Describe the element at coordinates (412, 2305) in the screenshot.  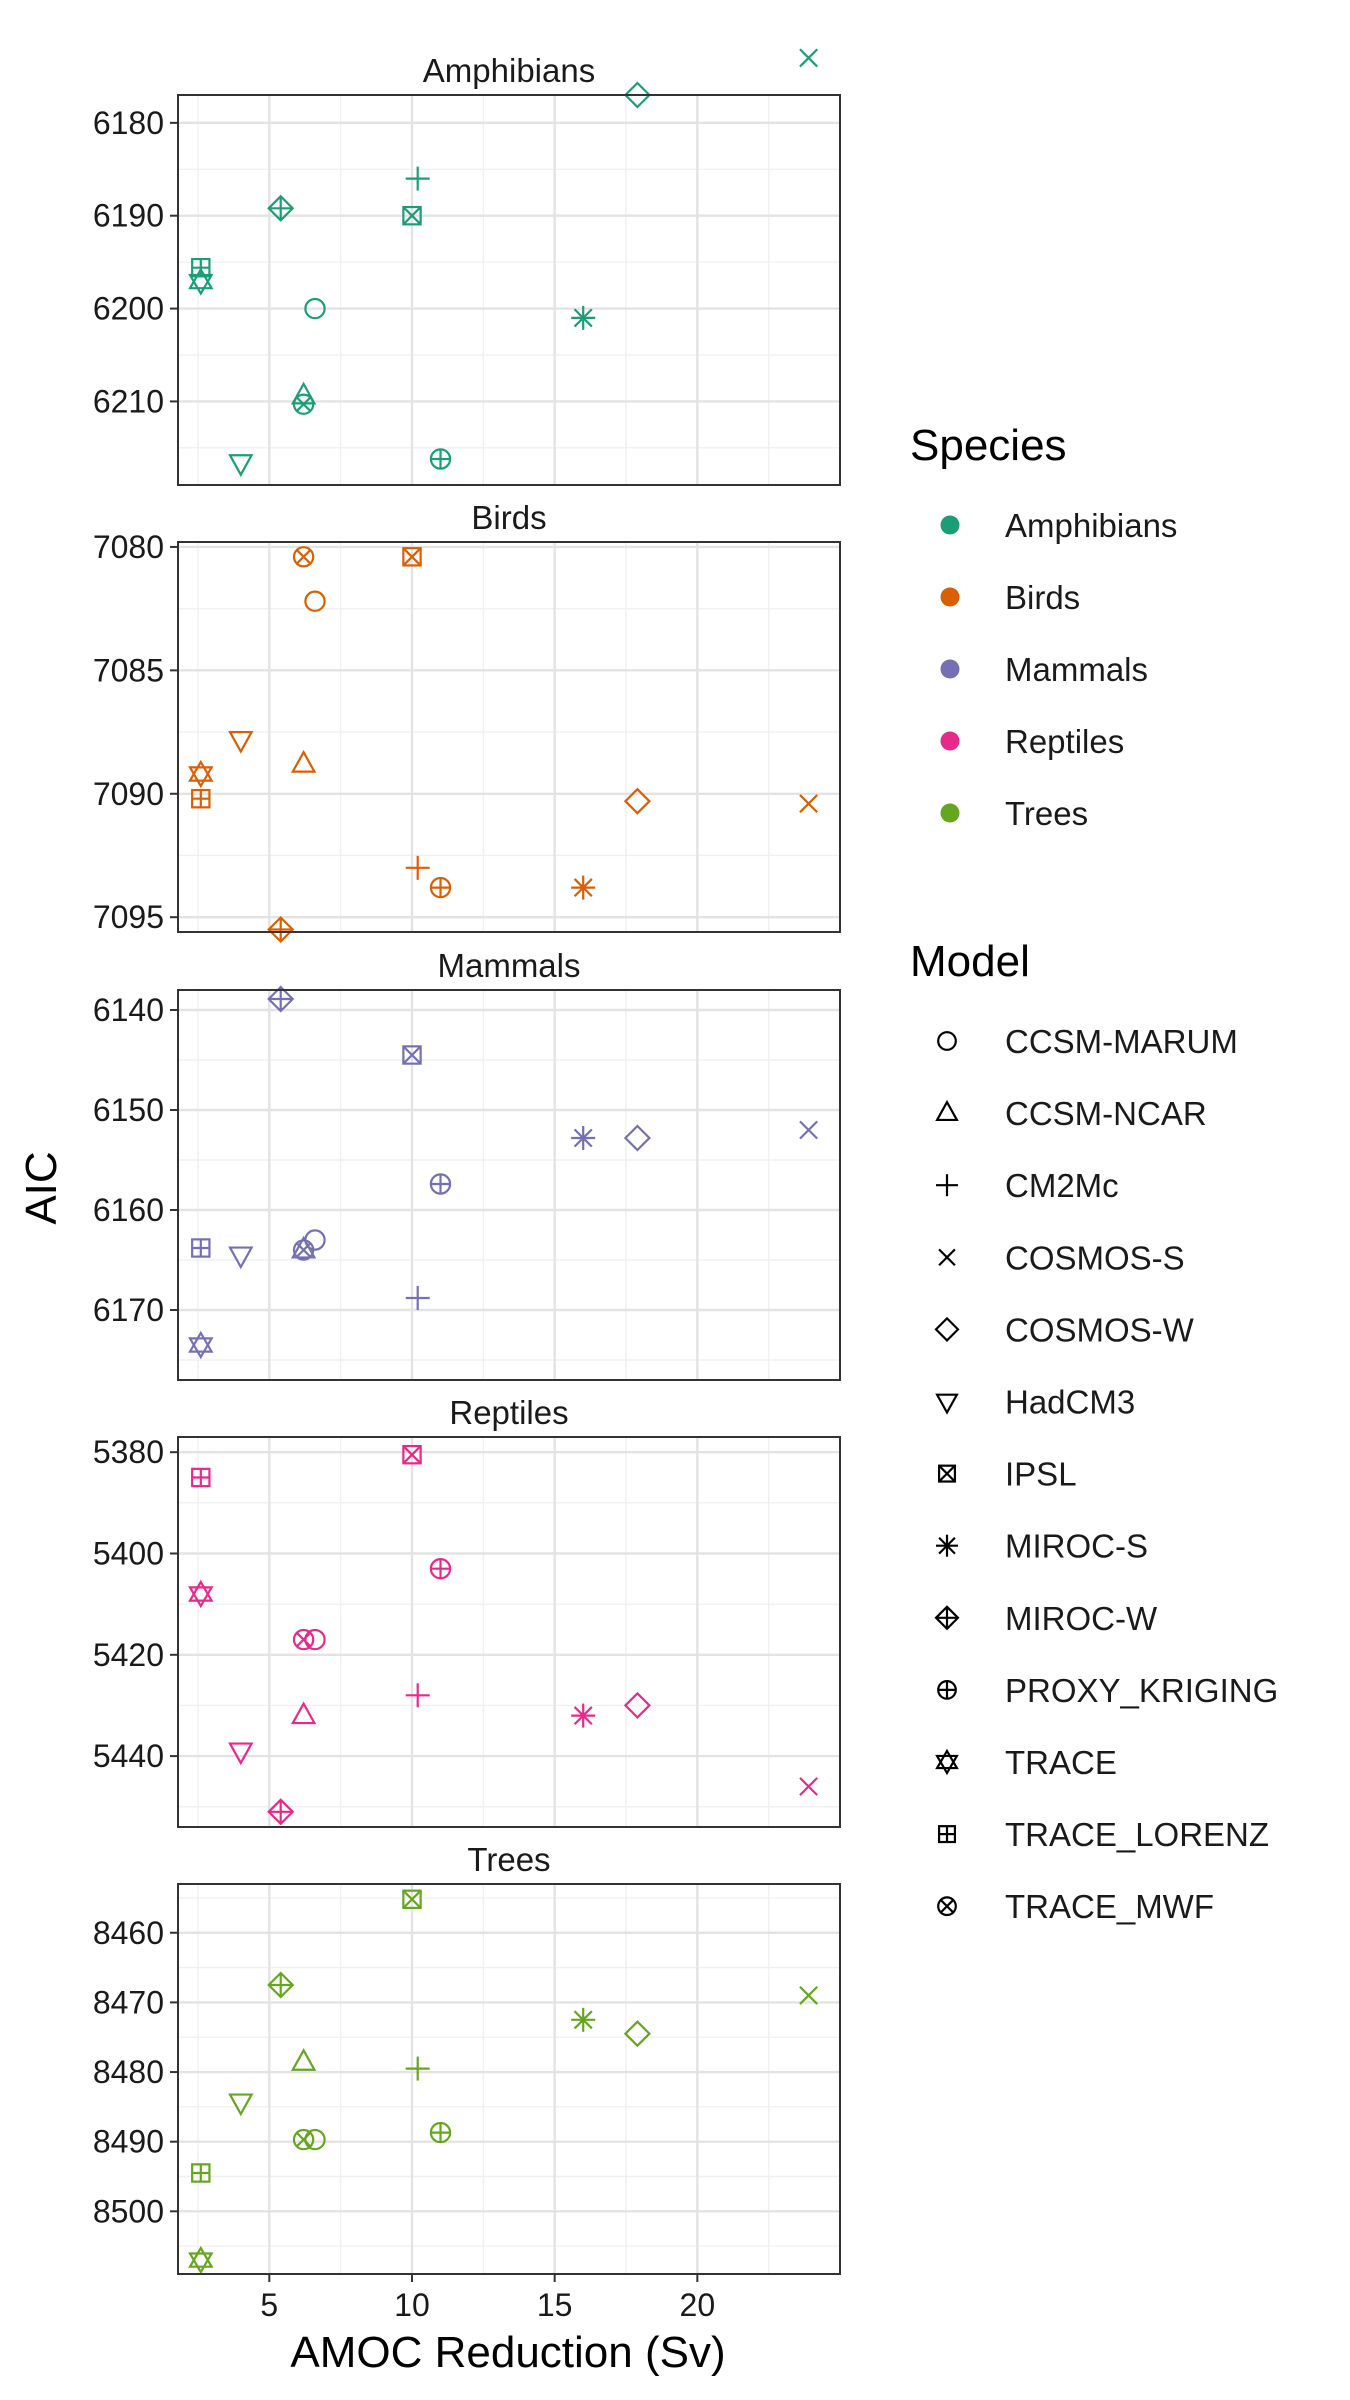
I see `x-tick-label: 10` at that location.